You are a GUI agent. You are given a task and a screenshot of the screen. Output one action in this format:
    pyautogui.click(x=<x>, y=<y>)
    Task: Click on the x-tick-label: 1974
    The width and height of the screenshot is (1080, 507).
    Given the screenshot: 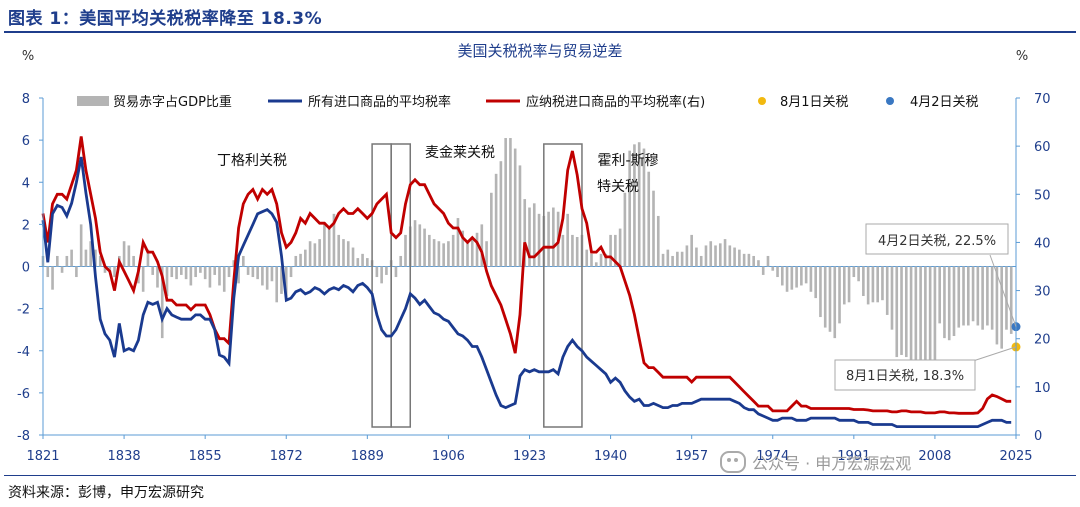 What is the action you would take?
    pyautogui.click(x=772, y=456)
    